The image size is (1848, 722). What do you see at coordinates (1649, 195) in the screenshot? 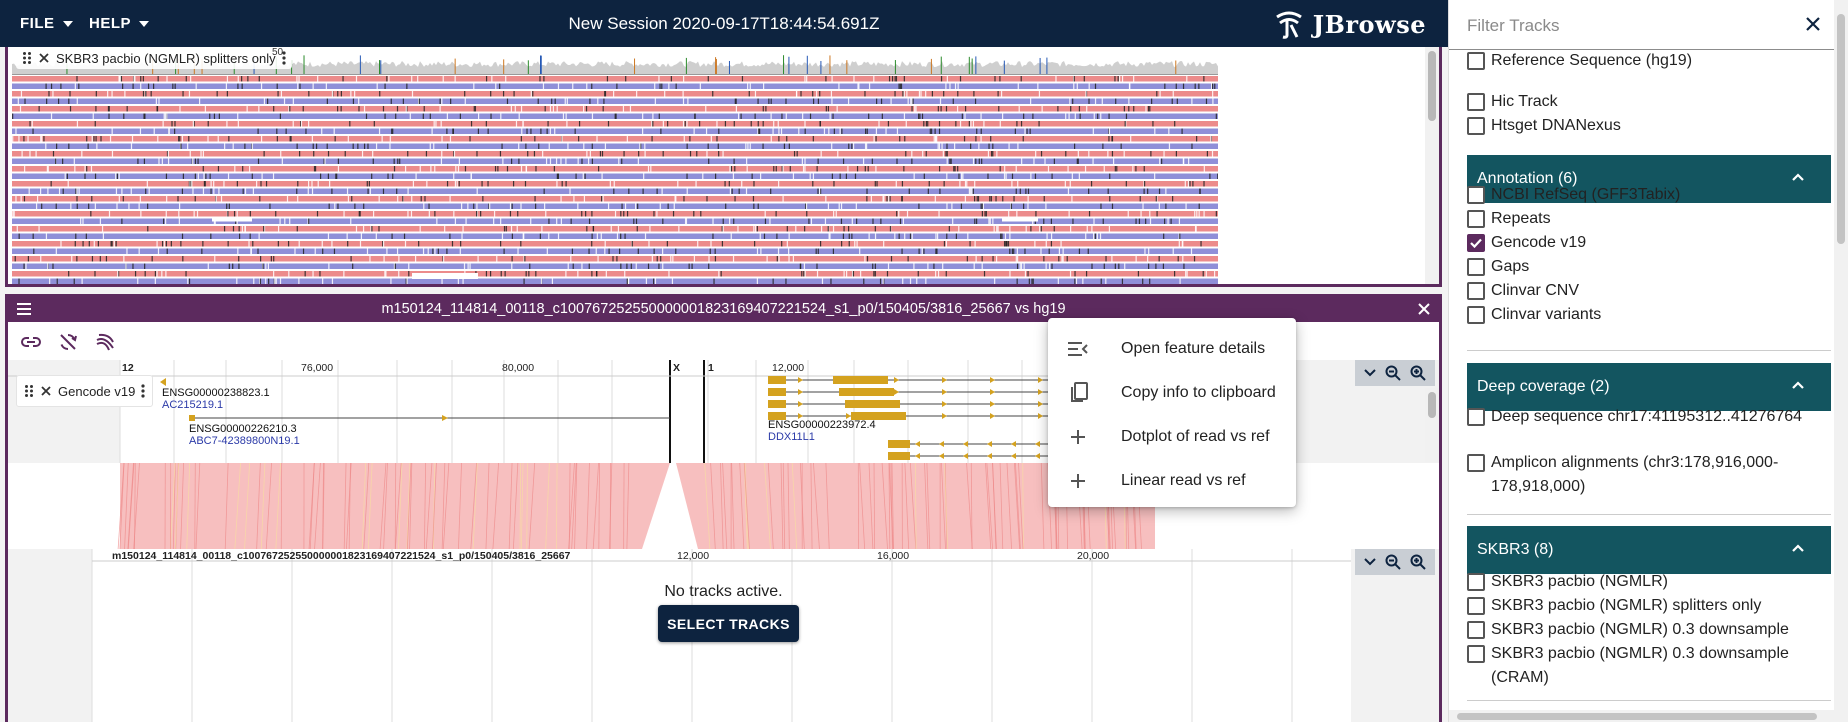
I see `track-item: NCBI RefSeq (GFF3Tabix)` at bounding box center [1649, 195].